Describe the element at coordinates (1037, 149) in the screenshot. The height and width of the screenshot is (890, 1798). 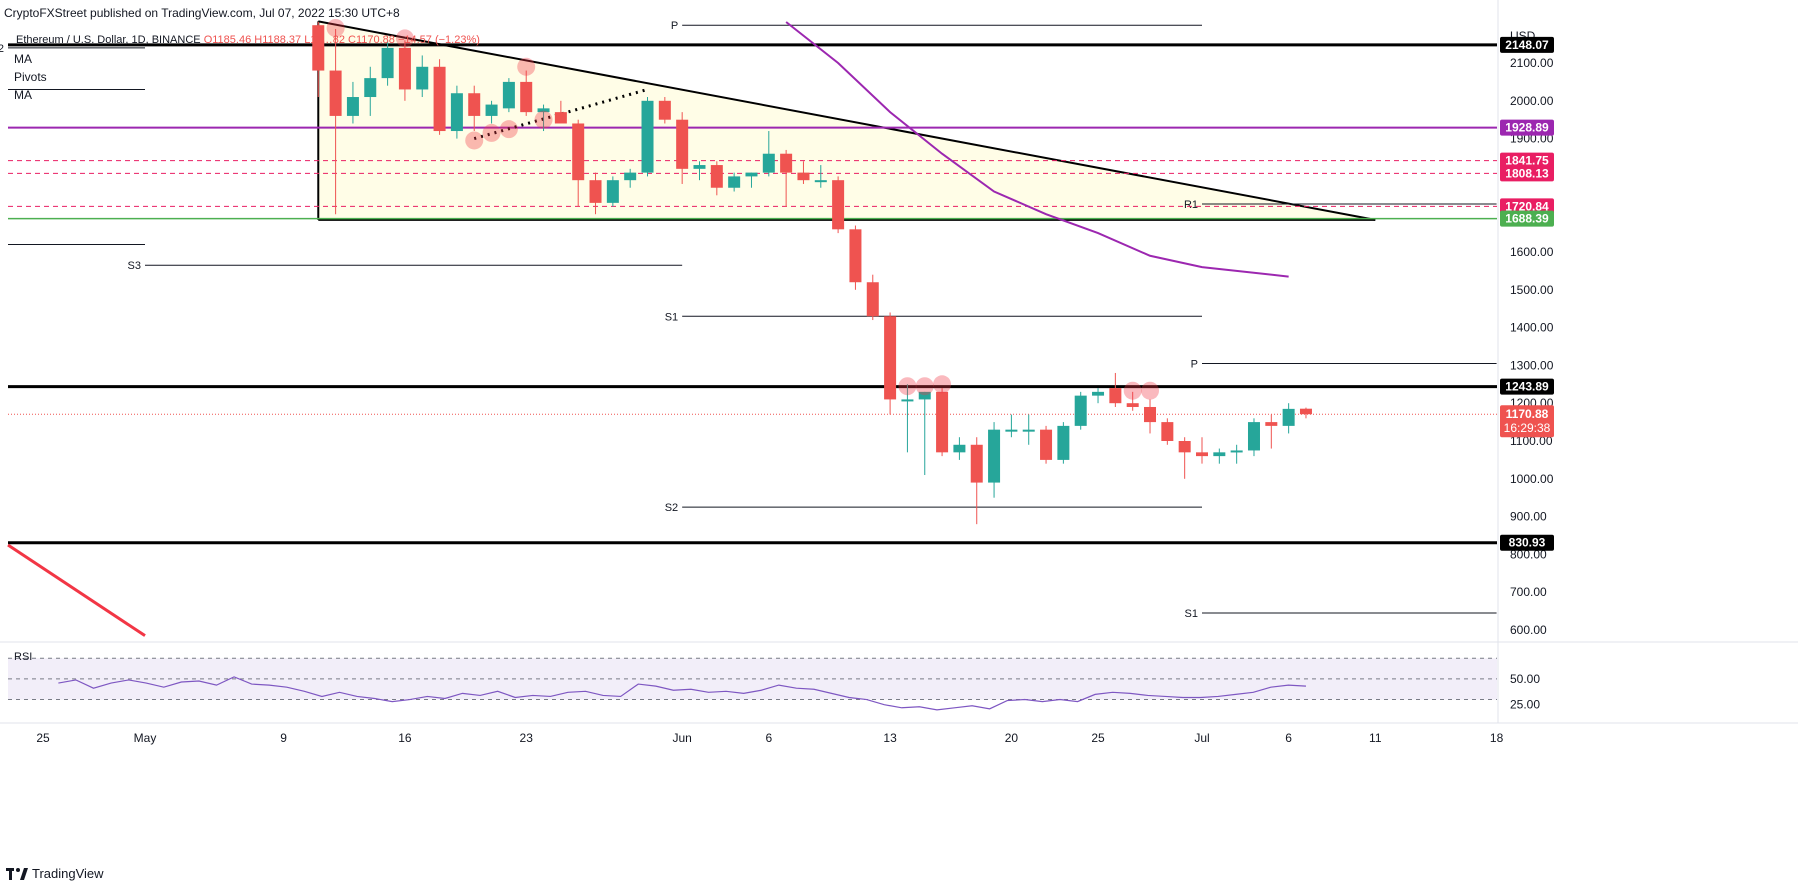
I see `moving-average-line` at that location.